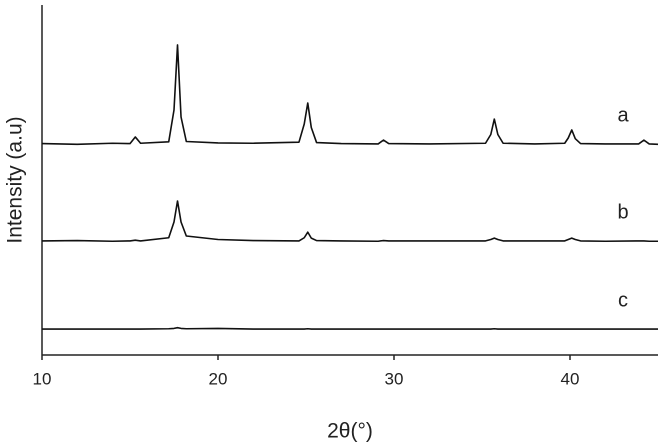 The image size is (666, 448). Describe the element at coordinates (350, 431) in the screenshot. I see `x-axis-label: 2θ(°)` at that location.